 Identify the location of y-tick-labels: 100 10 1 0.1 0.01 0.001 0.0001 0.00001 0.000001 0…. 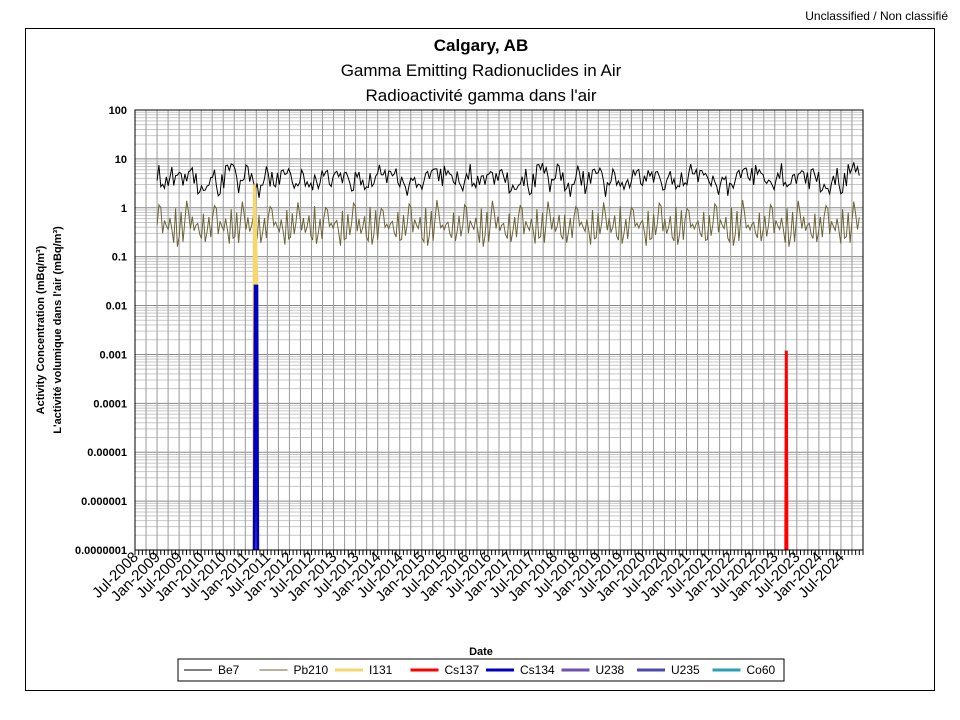
(101, 331).